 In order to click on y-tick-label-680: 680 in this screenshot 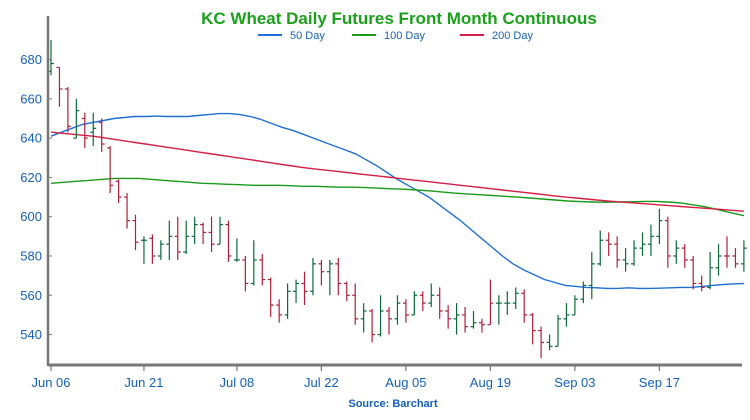, I will do `click(31, 59)`.